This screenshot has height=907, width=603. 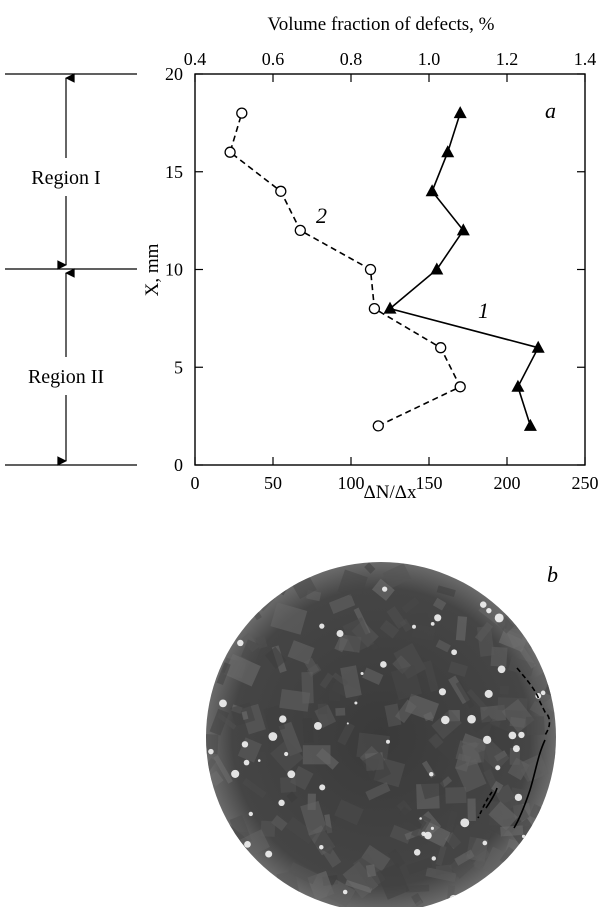 What do you see at coordinates (514, 748) in the screenshot?
I see `crack-lines` at bounding box center [514, 748].